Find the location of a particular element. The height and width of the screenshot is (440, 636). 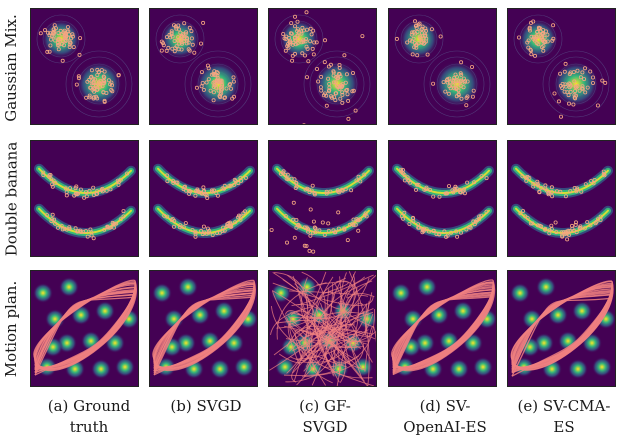

plot-motion-plan-svgd is located at coordinates (203, 328).